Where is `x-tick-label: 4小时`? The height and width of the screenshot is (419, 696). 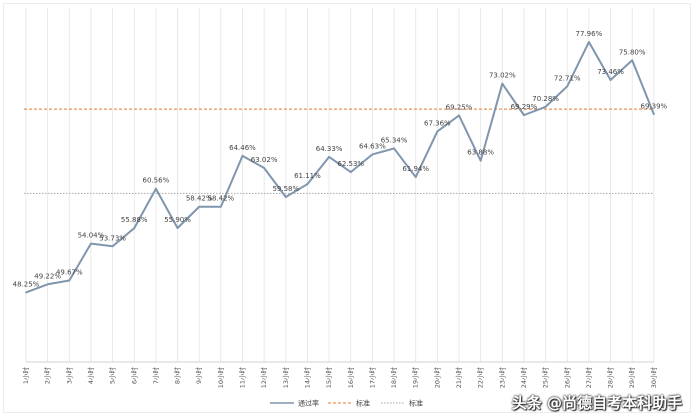
x-tick-label: 4小时 is located at coordinates (90, 376).